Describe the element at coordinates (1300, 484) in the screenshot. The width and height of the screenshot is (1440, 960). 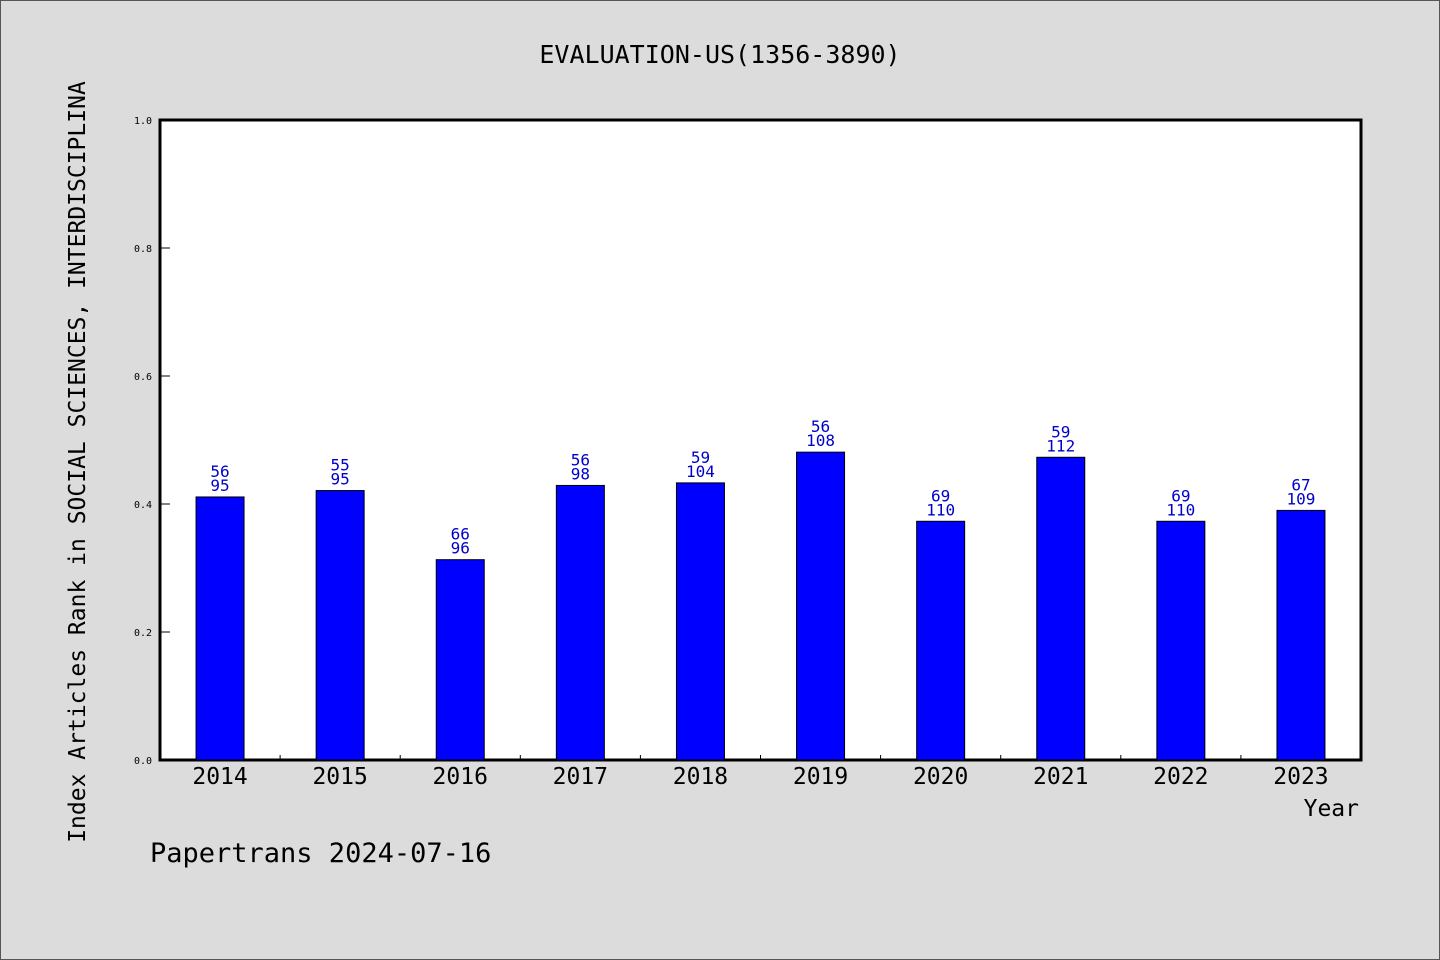
I see `bar-rank-label: 67` at that location.